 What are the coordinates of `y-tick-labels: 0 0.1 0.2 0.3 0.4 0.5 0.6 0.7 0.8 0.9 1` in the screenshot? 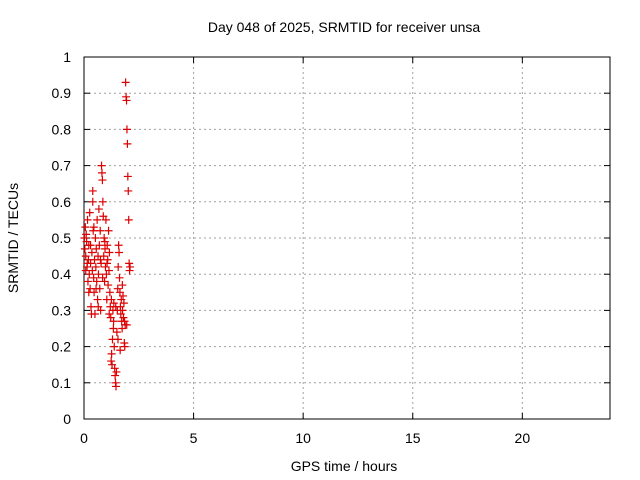 It's located at (62, 238).